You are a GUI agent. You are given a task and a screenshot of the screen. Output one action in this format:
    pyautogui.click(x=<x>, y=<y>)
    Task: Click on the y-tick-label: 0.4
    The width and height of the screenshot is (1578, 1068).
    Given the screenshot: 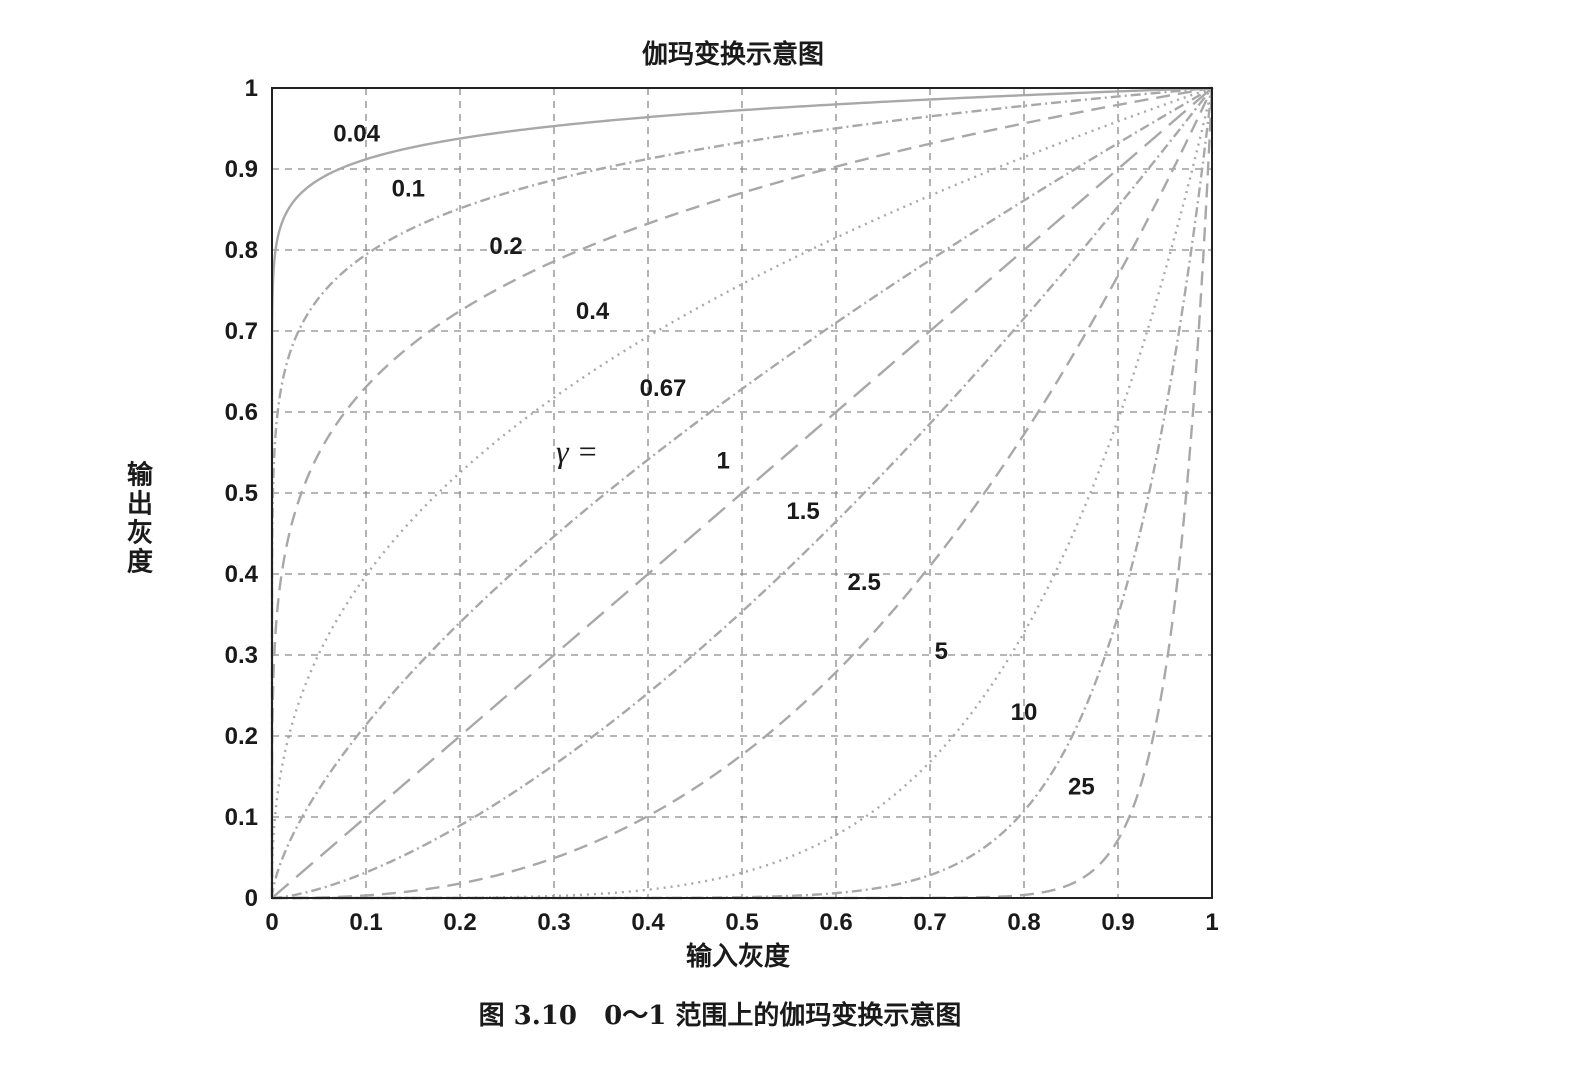 What is the action you would take?
    pyautogui.click(x=242, y=574)
    